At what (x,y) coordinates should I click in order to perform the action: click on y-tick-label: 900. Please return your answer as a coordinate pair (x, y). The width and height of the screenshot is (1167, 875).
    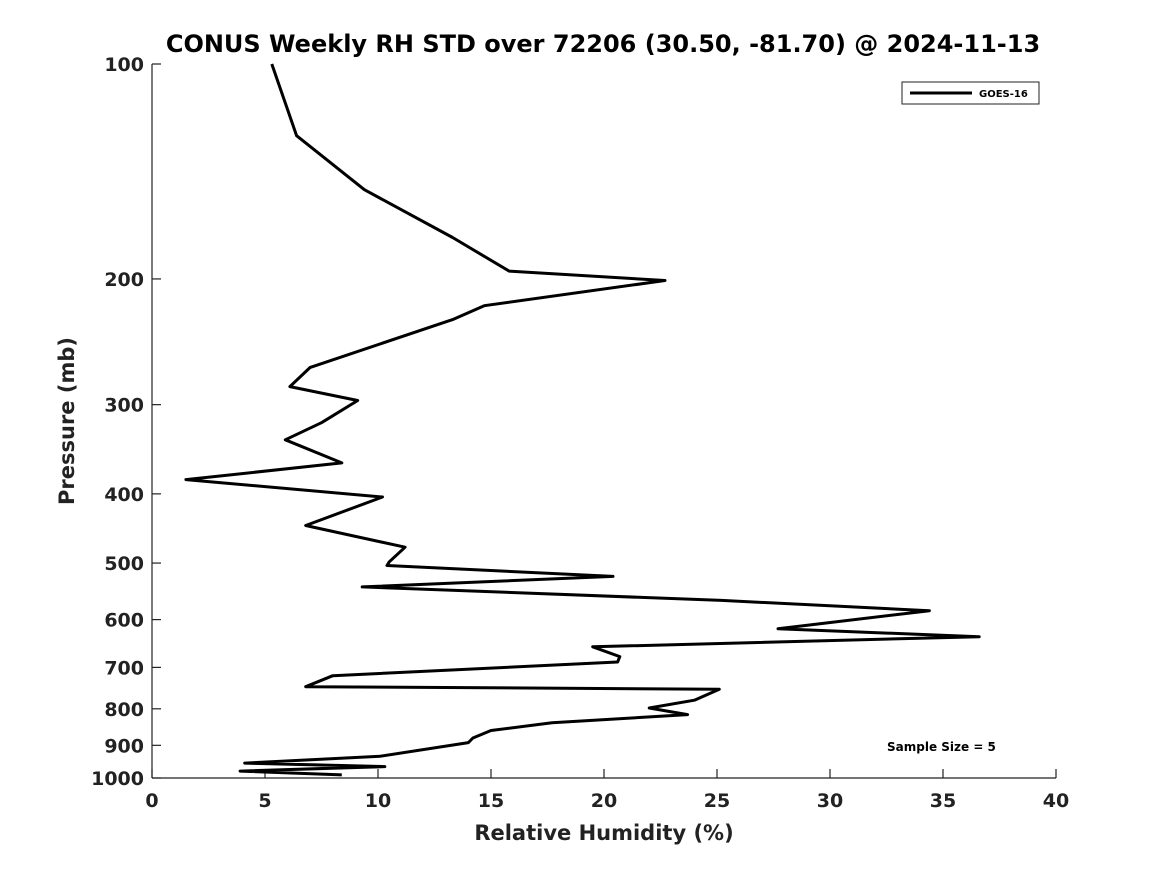
    Looking at the image, I should click on (124, 746).